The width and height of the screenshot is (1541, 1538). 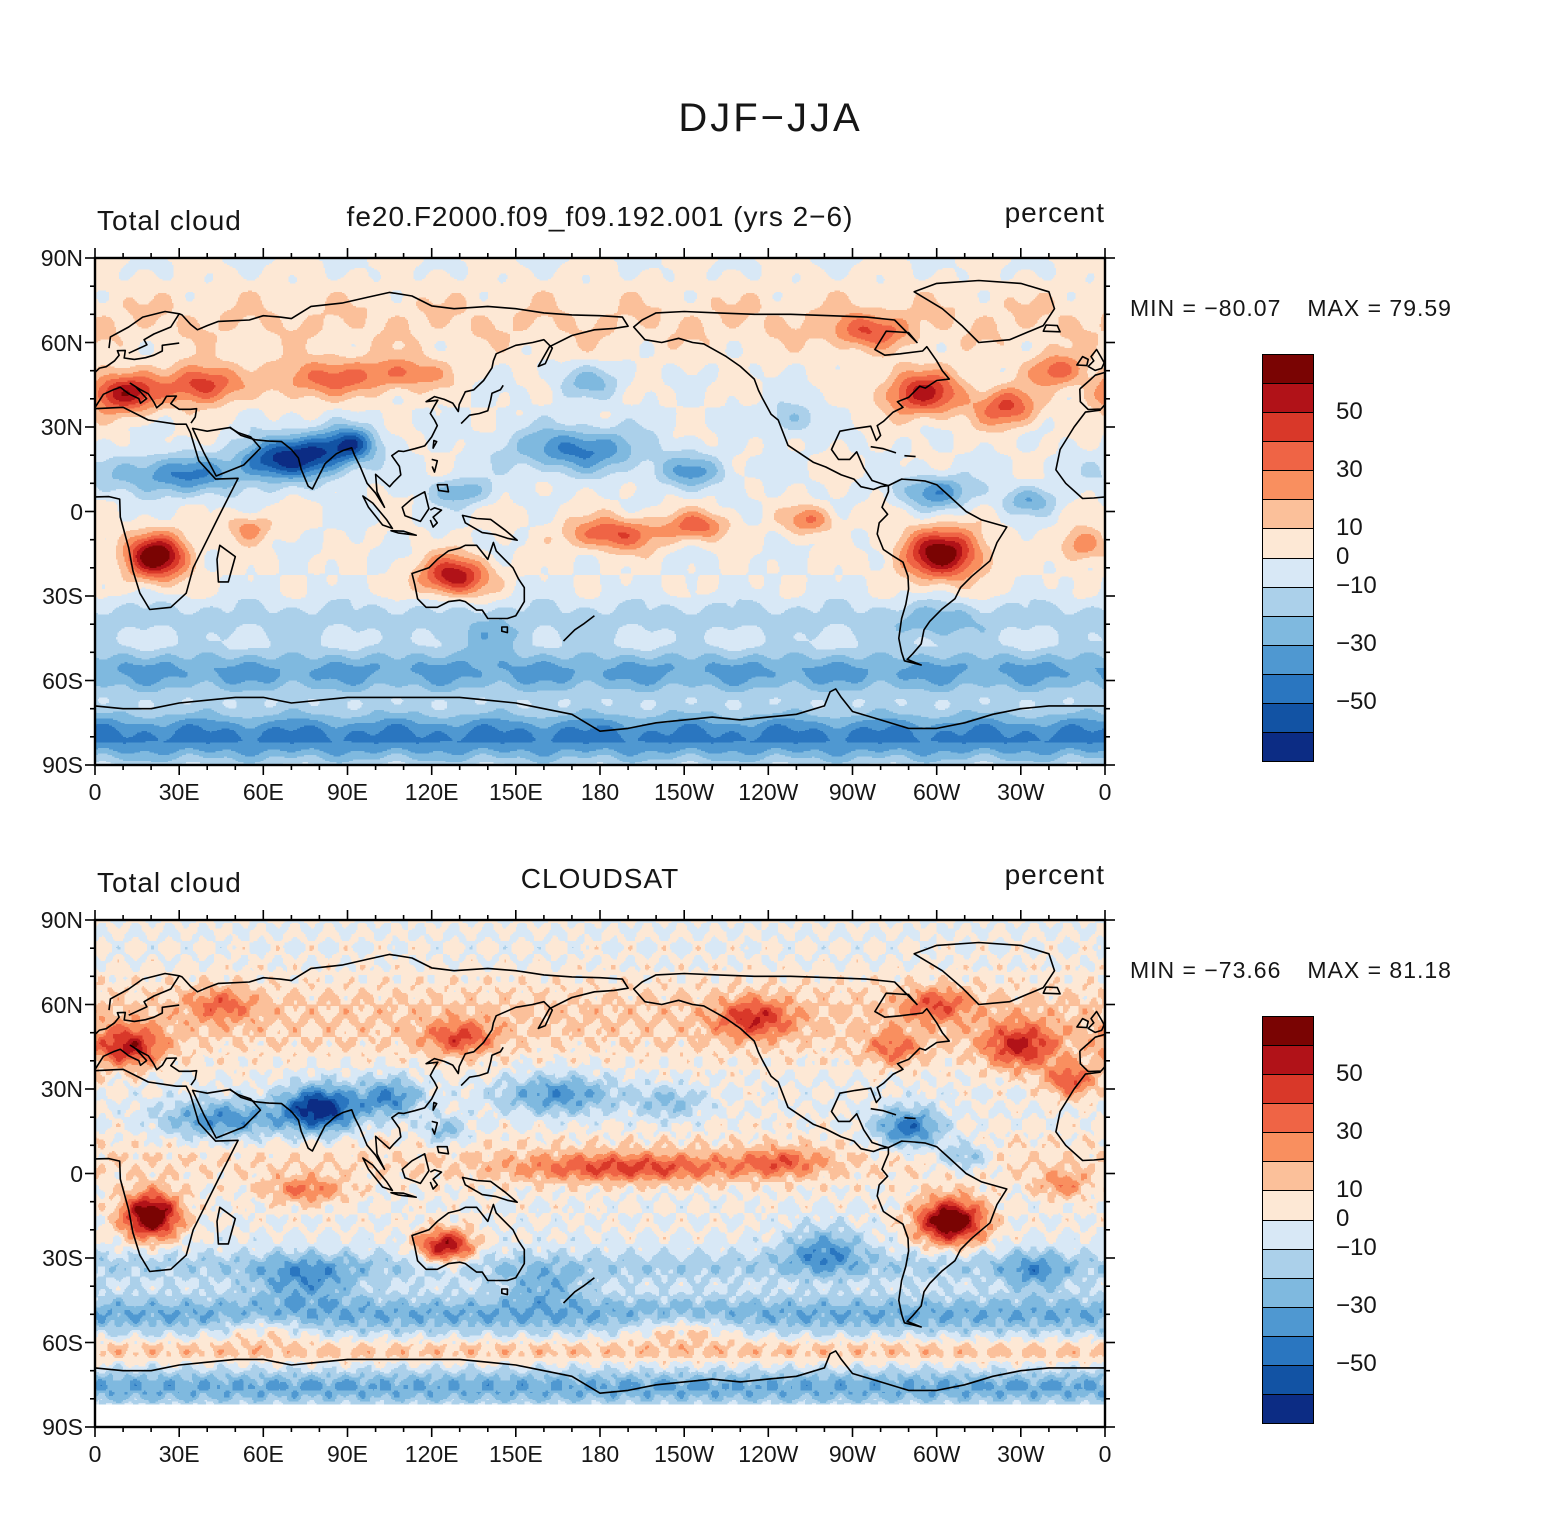 I want to click on stats-line: MIN = −80.07 MAX = 79.59, so click(x=1291, y=308).